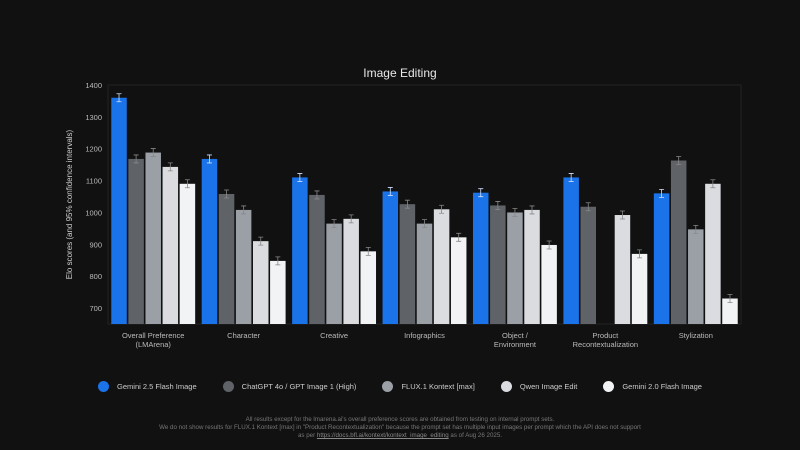 This screenshot has width=800, height=450. What do you see at coordinates (299, 386) in the screenshot?
I see `legend-label: ChatGPT 4o / GPT Image 1 (High)` at bounding box center [299, 386].